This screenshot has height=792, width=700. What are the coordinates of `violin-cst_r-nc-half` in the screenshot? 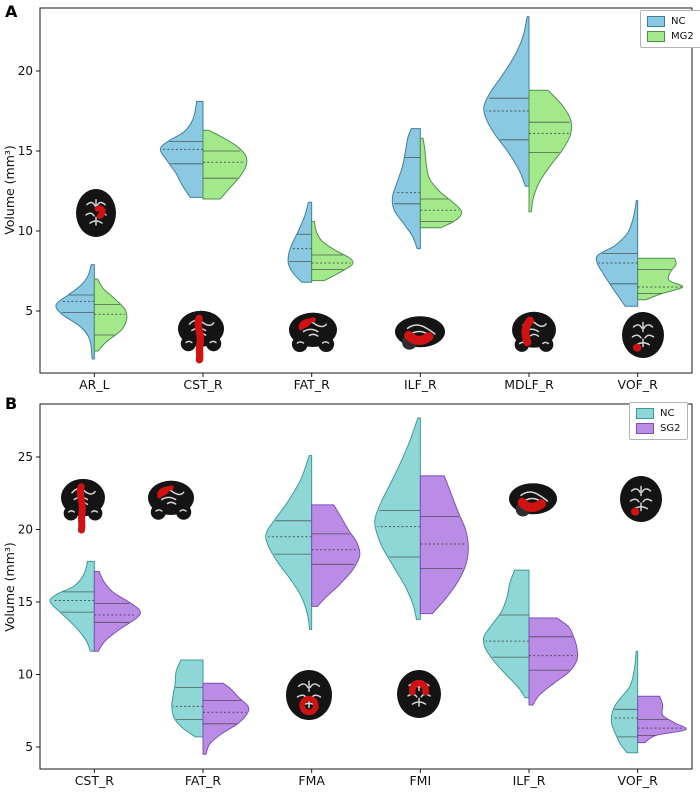 It's located at (72, 606).